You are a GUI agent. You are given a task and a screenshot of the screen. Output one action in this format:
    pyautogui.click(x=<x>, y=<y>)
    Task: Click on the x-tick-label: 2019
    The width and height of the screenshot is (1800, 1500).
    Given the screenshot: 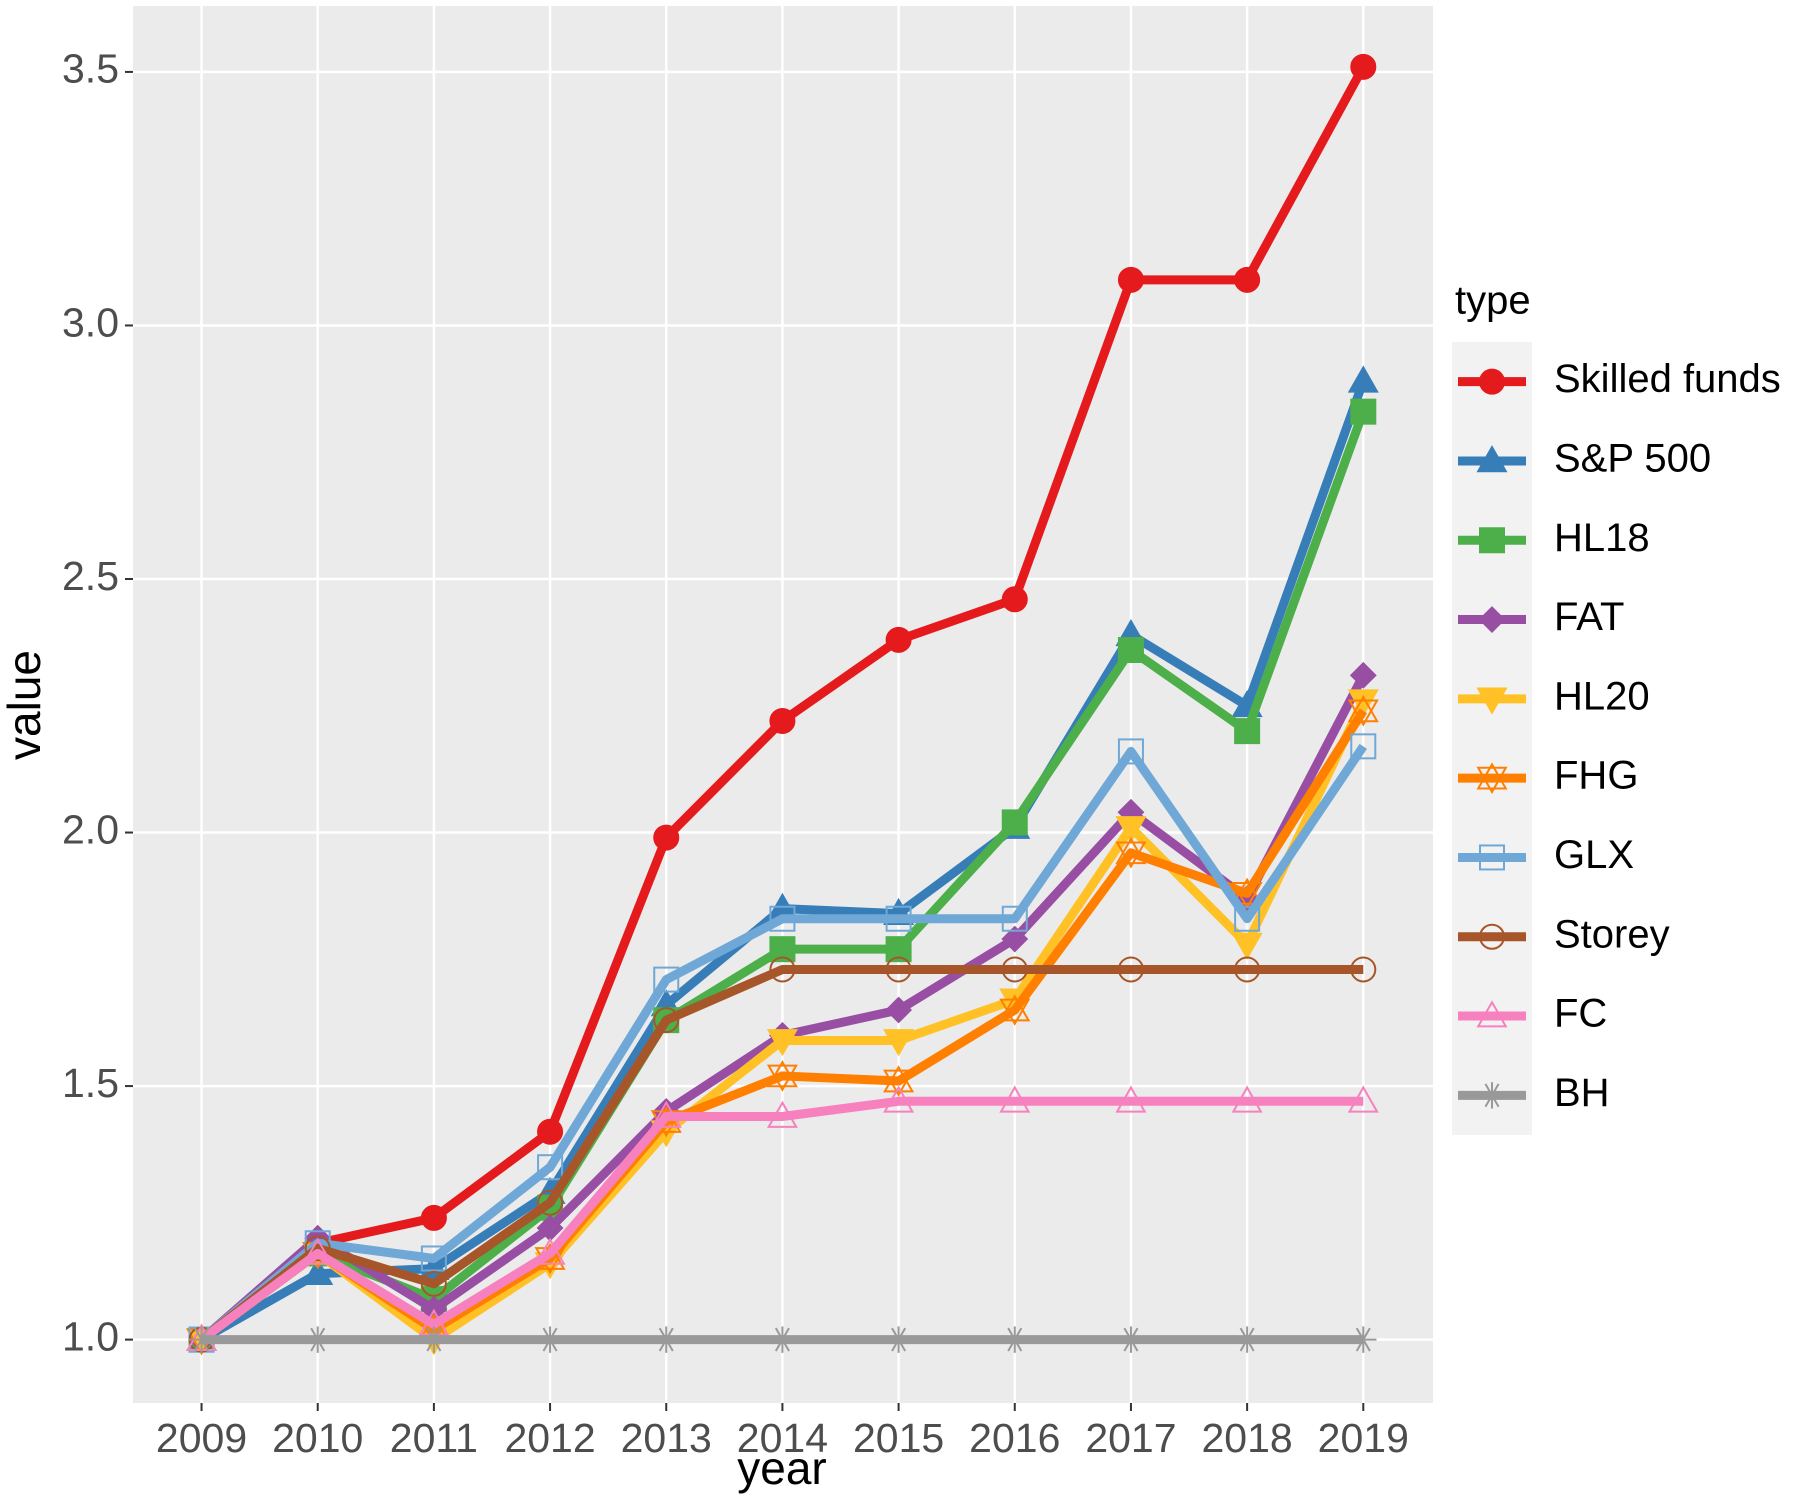 What is the action you would take?
    pyautogui.click(x=1363, y=1438)
    